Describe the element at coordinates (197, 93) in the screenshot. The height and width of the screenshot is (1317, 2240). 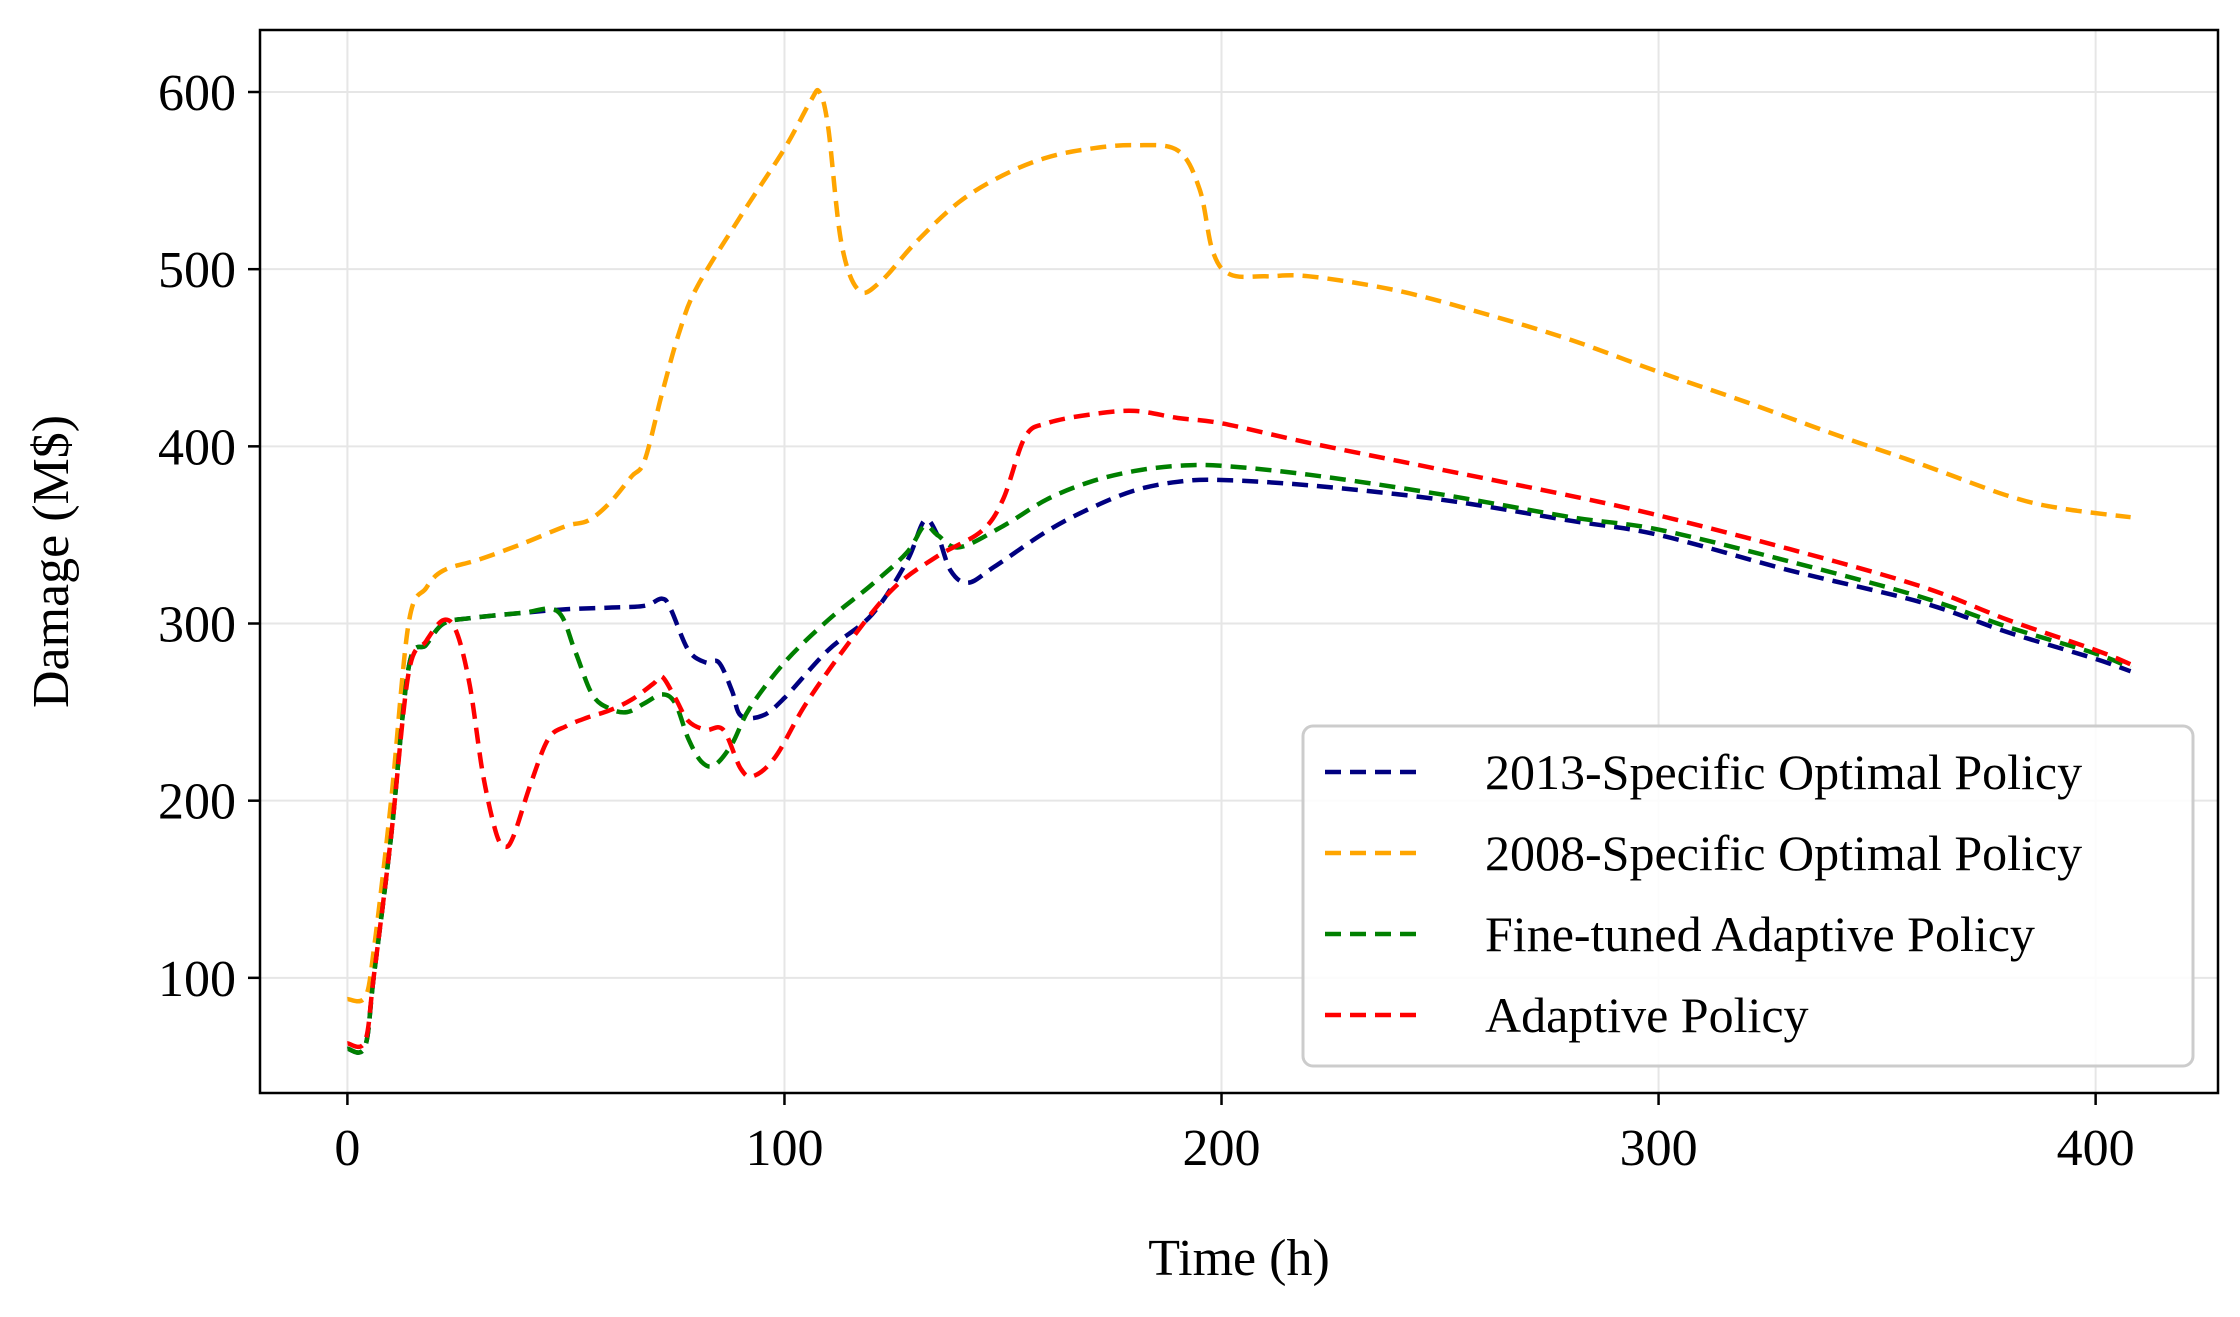
I see `y-tick-label: 600` at that location.